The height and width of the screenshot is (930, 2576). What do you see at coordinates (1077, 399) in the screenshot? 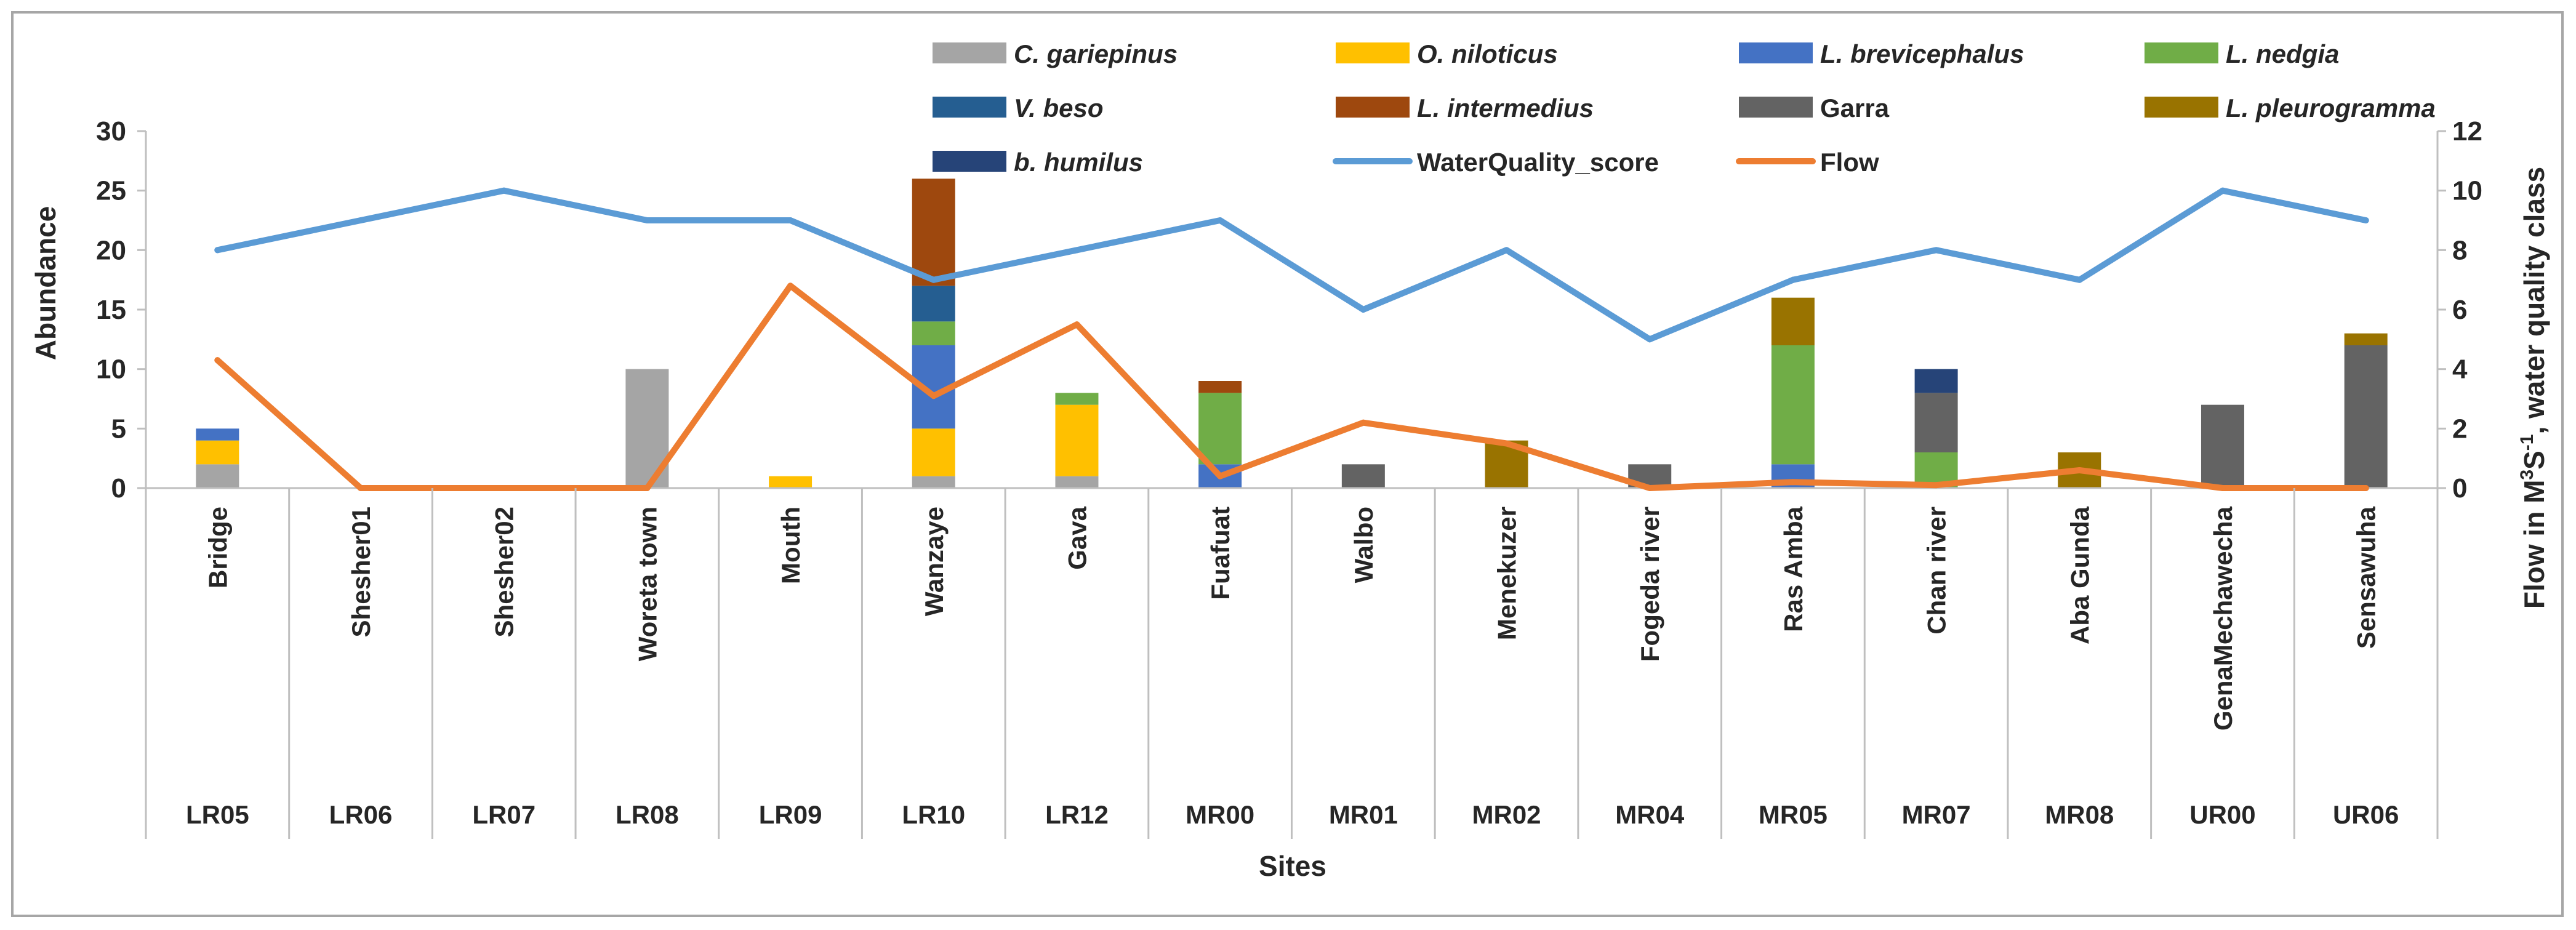
I see `bar-l-nedgia-lr12` at bounding box center [1077, 399].